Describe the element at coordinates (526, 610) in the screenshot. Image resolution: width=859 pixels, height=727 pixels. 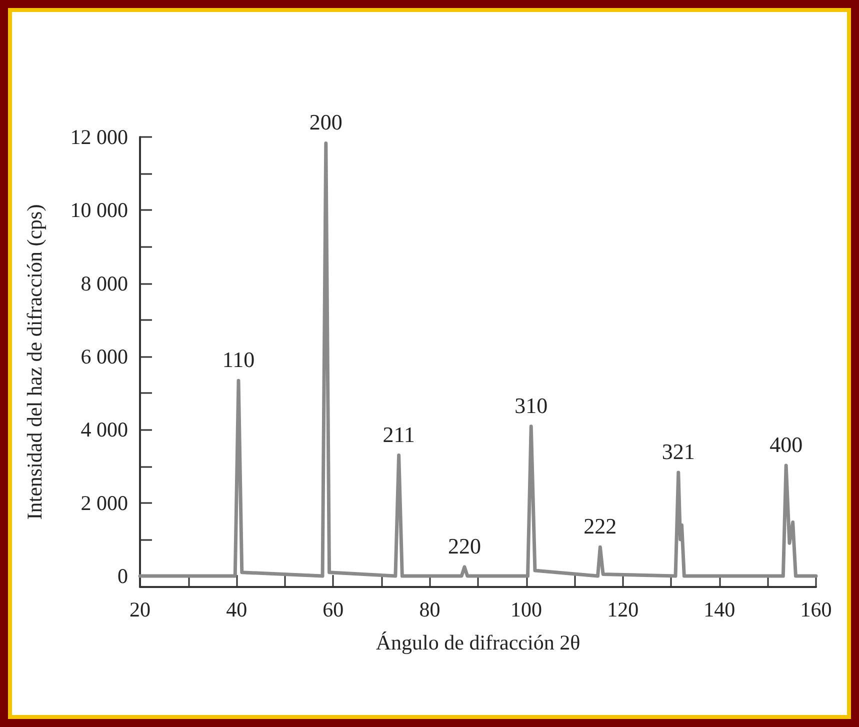
I see `x-tick-label: 100` at that location.